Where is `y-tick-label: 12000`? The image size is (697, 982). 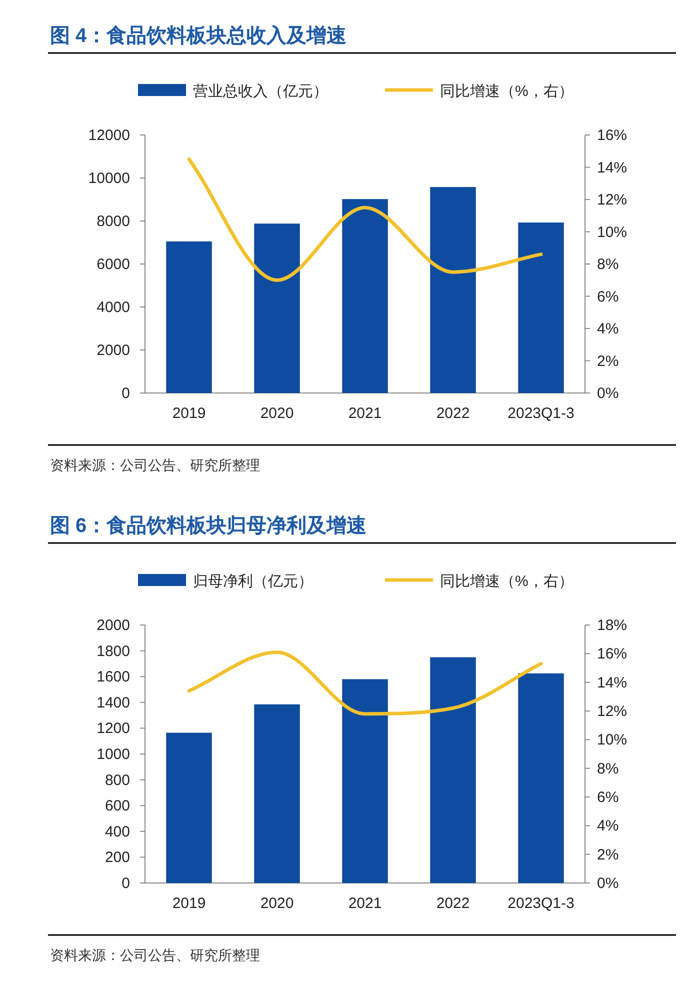
y-tick-label: 12000 is located at coordinates (109, 135).